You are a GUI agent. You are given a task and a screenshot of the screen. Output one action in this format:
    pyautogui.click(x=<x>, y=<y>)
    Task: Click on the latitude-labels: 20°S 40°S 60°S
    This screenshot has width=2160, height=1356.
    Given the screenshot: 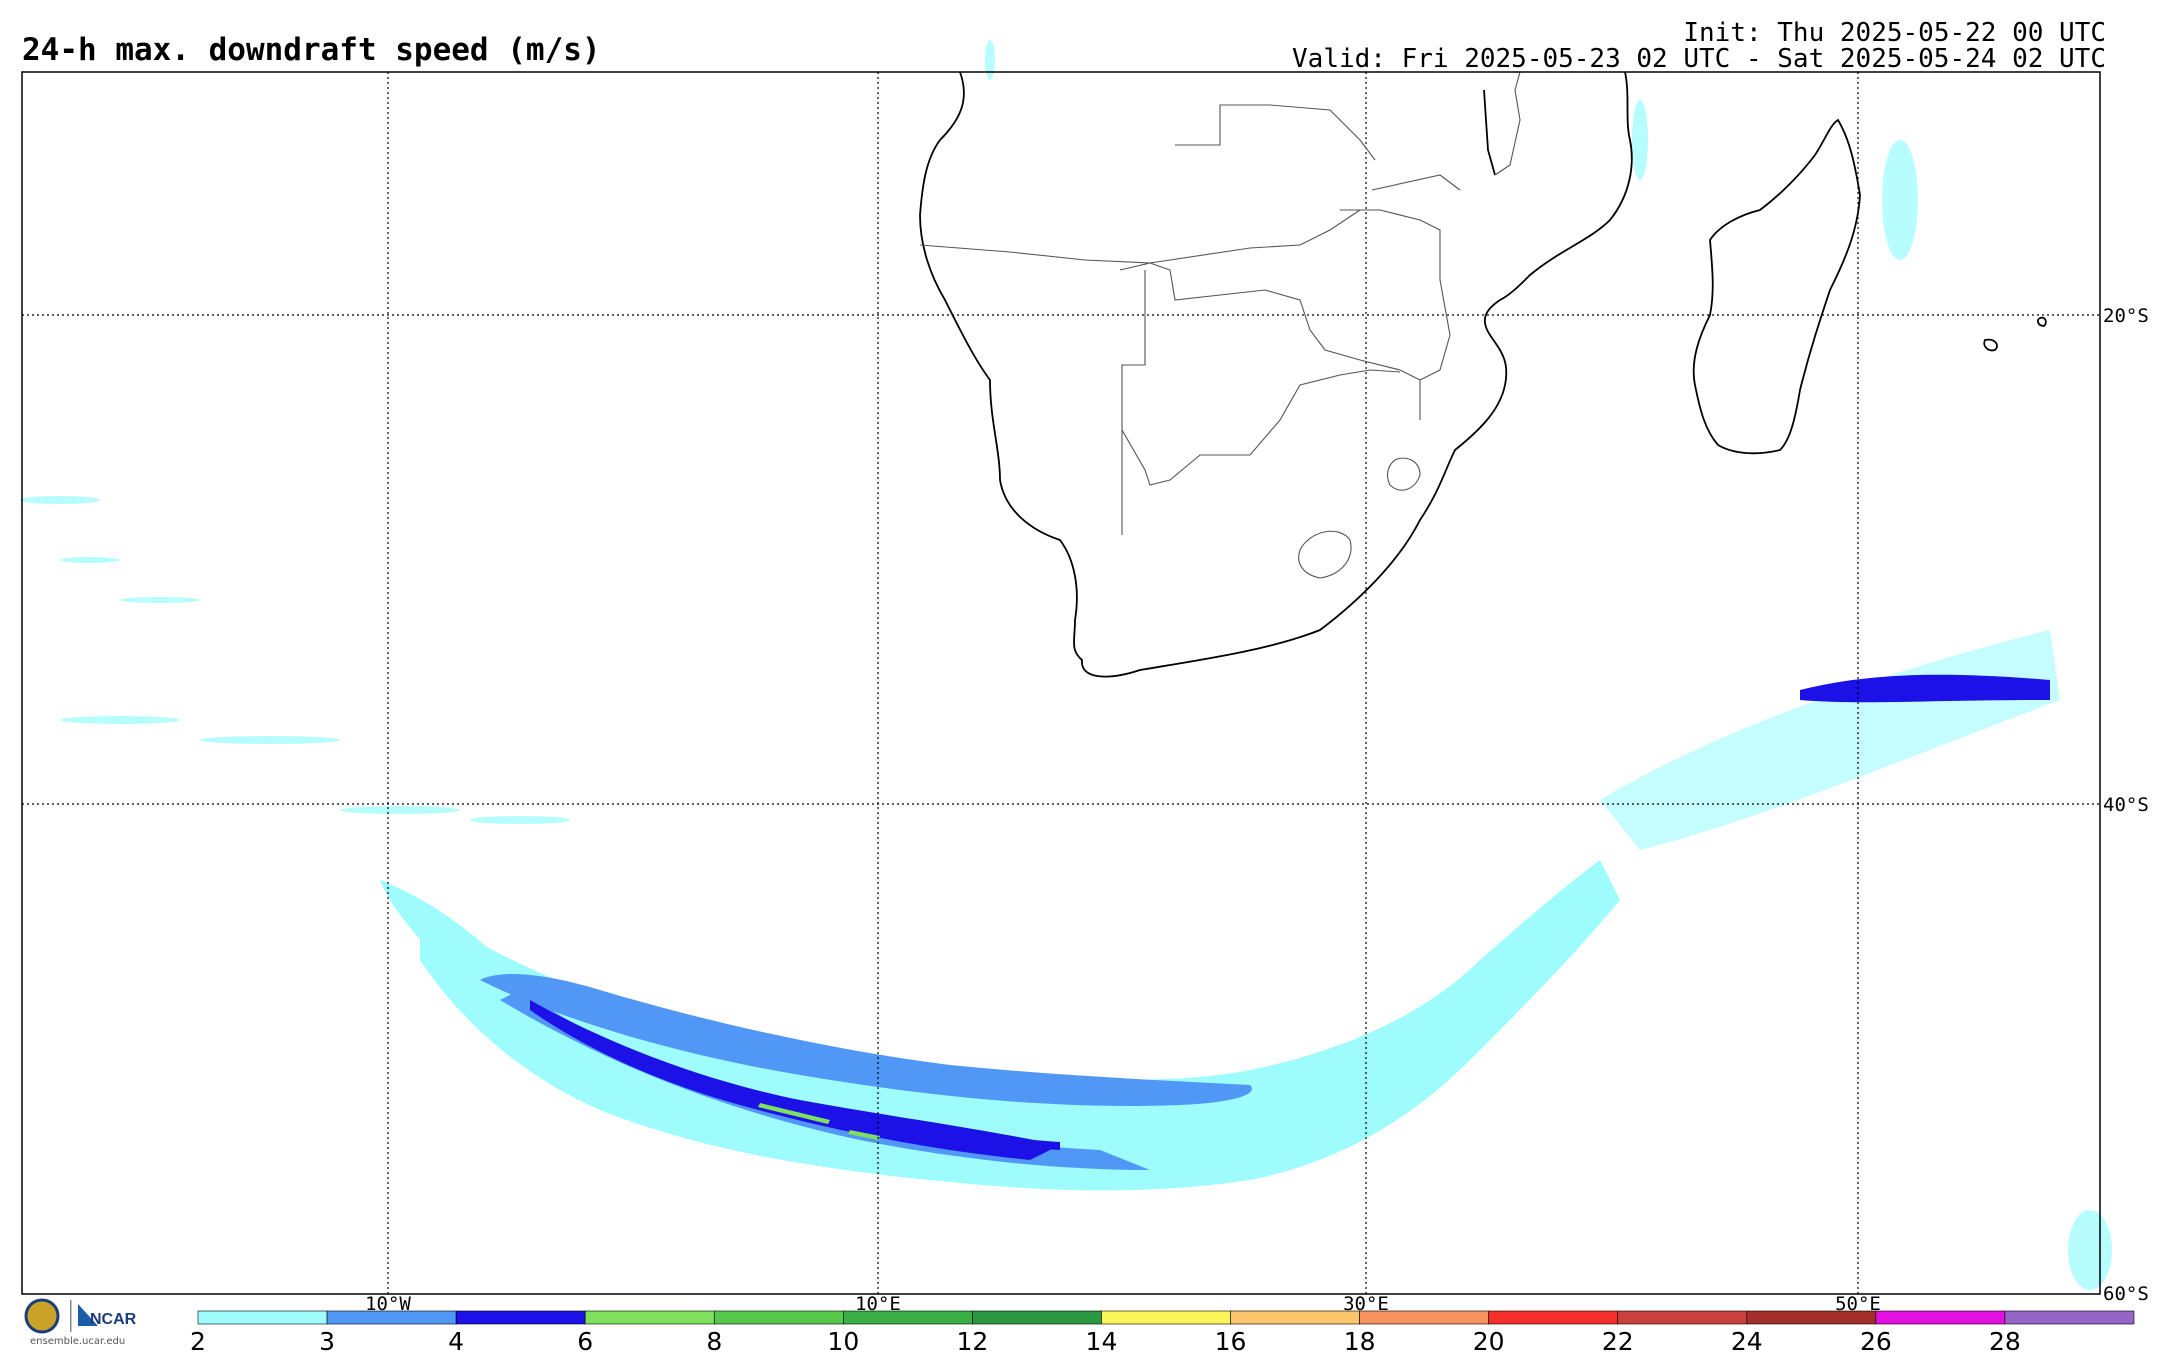 What is the action you would take?
    pyautogui.click(x=2126, y=805)
    